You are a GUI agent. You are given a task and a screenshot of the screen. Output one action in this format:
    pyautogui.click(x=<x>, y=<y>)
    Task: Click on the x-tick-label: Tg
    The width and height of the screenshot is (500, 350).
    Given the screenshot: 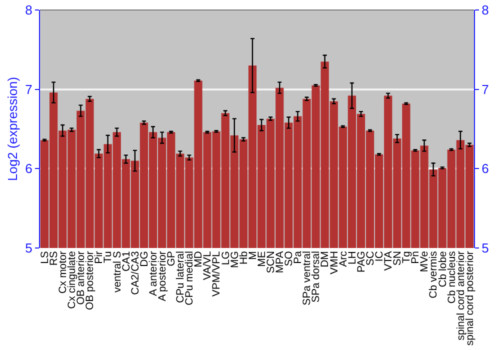 What is the action you would take?
    pyautogui.click(x=406, y=257)
    